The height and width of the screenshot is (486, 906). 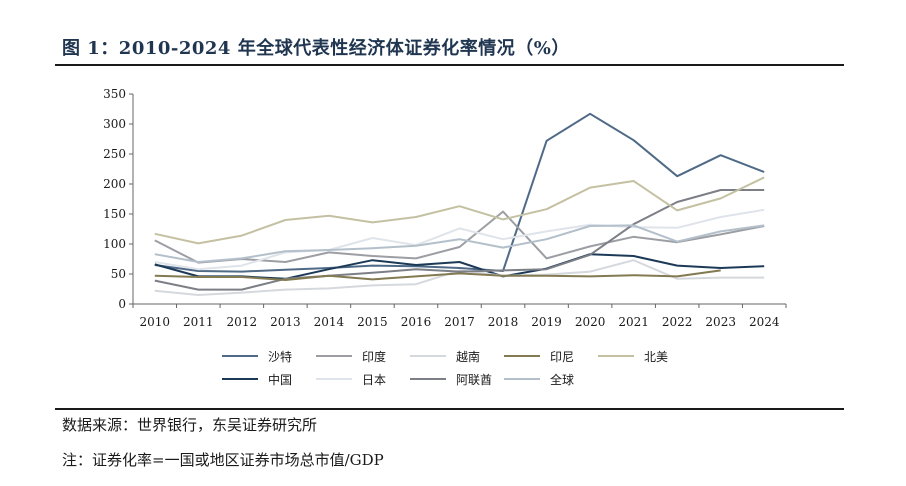 I want to click on x-tick-label: 2014, so click(x=329, y=322).